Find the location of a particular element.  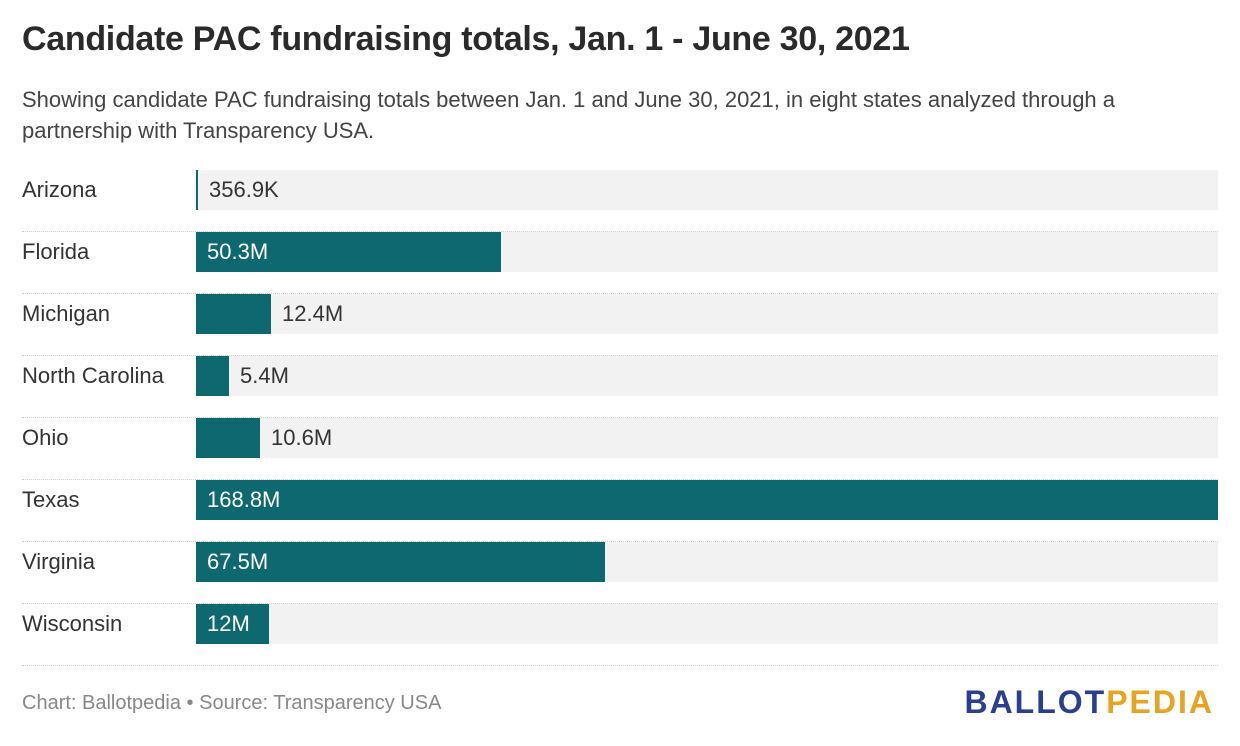

bar-track: 12.4M is located at coordinates (707, 314).